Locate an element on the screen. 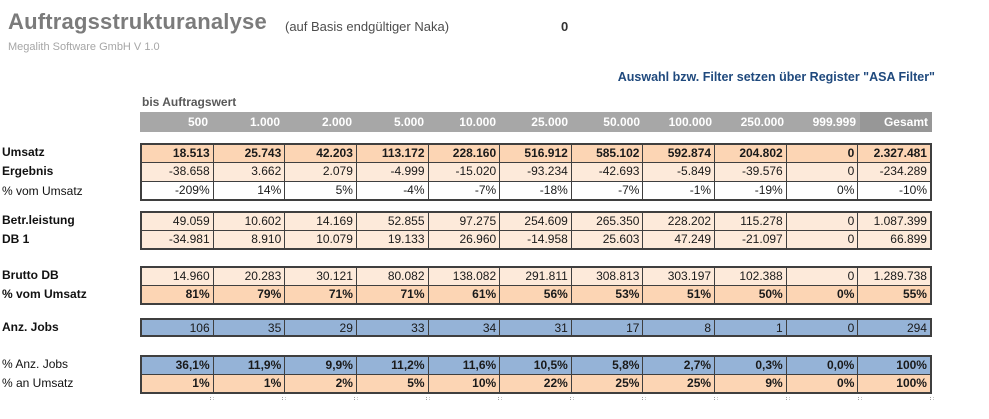  row-label: % an Umsatz is located at coordinates (38, 383).